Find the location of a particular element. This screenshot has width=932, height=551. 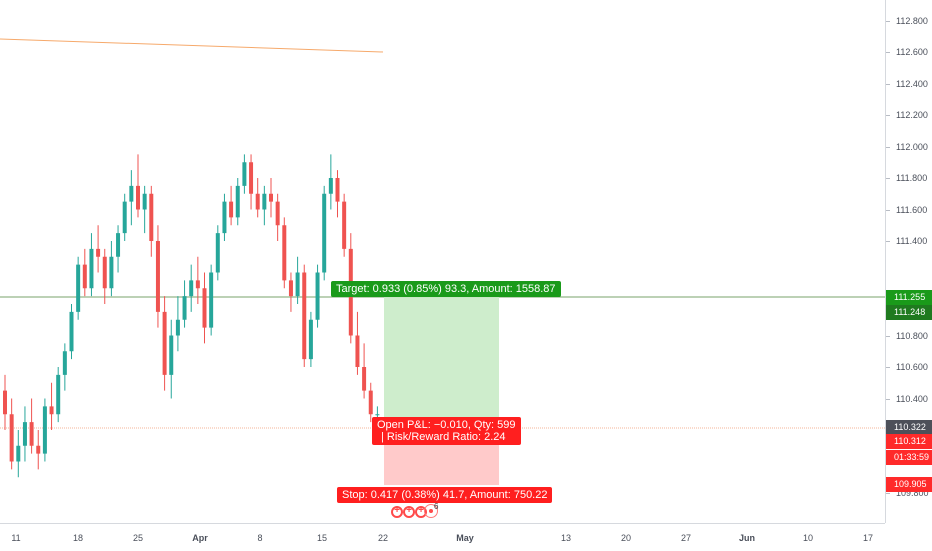

time-tick-label: 11 is located at coordinates (16, 538).